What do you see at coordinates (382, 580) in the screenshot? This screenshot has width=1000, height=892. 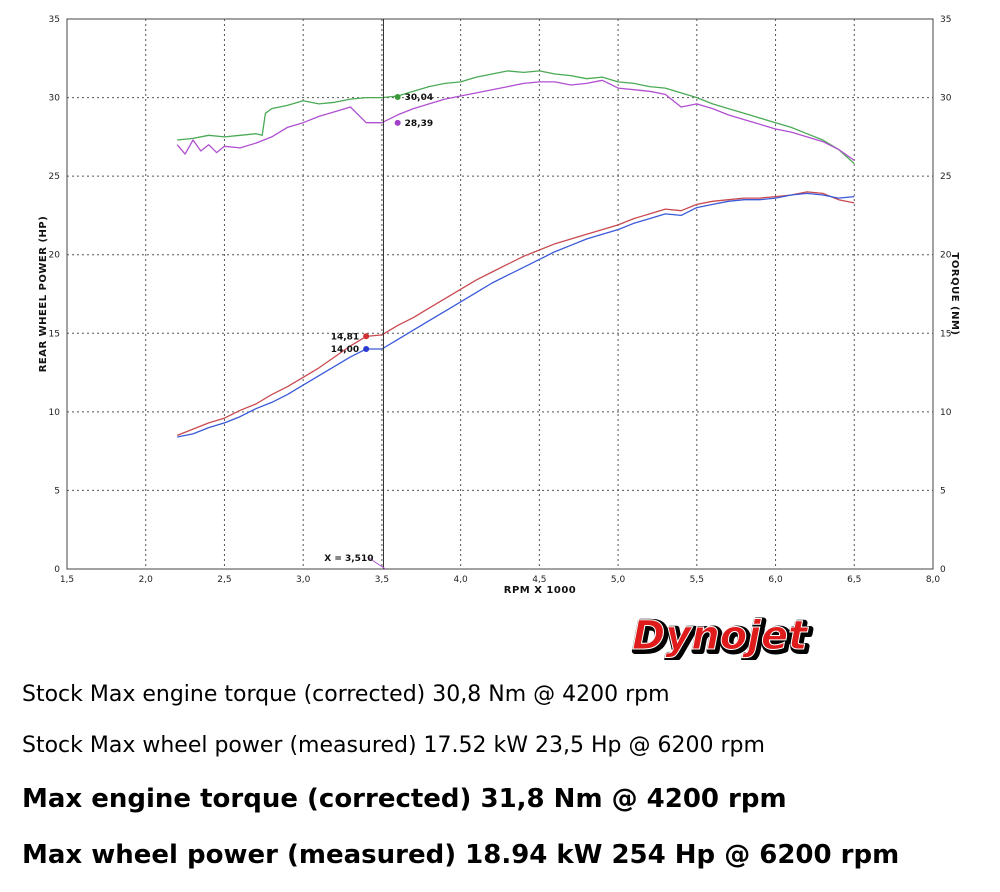 I see `x-tick-label: 3,5` at bounding box center [382, 580].